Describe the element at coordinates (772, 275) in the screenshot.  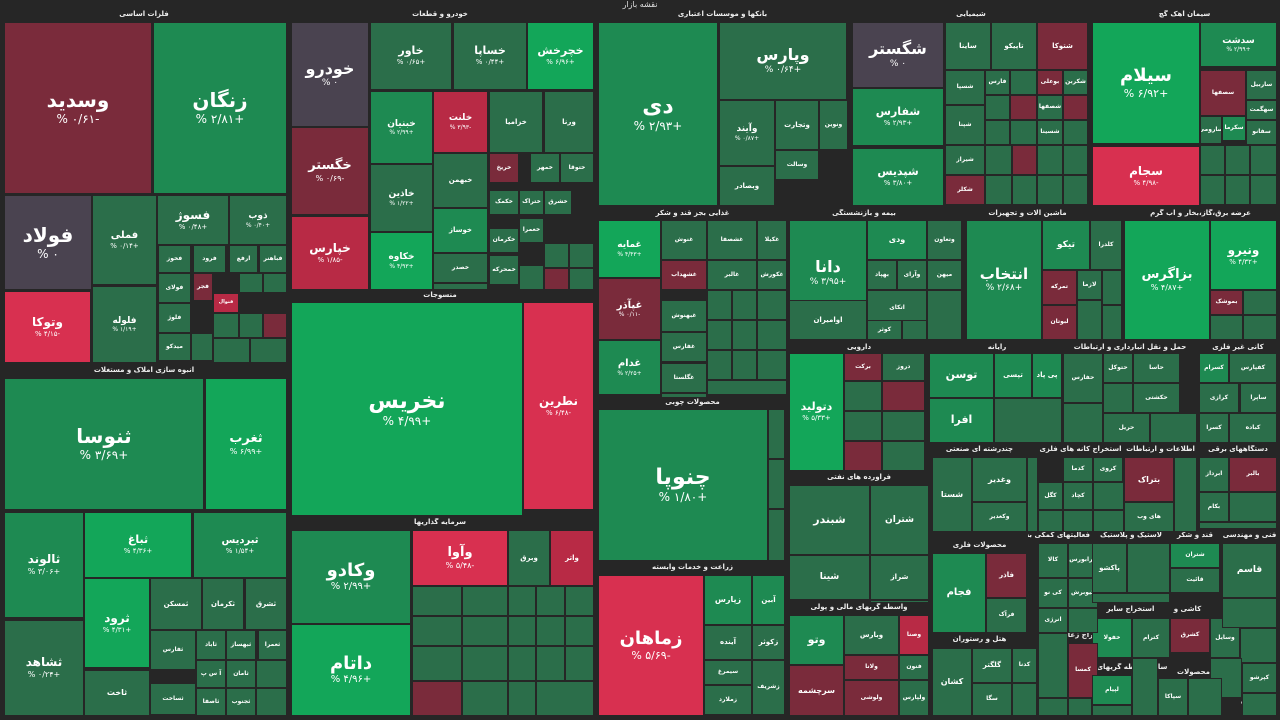
I see `stock-tile: غکورش` at that location.